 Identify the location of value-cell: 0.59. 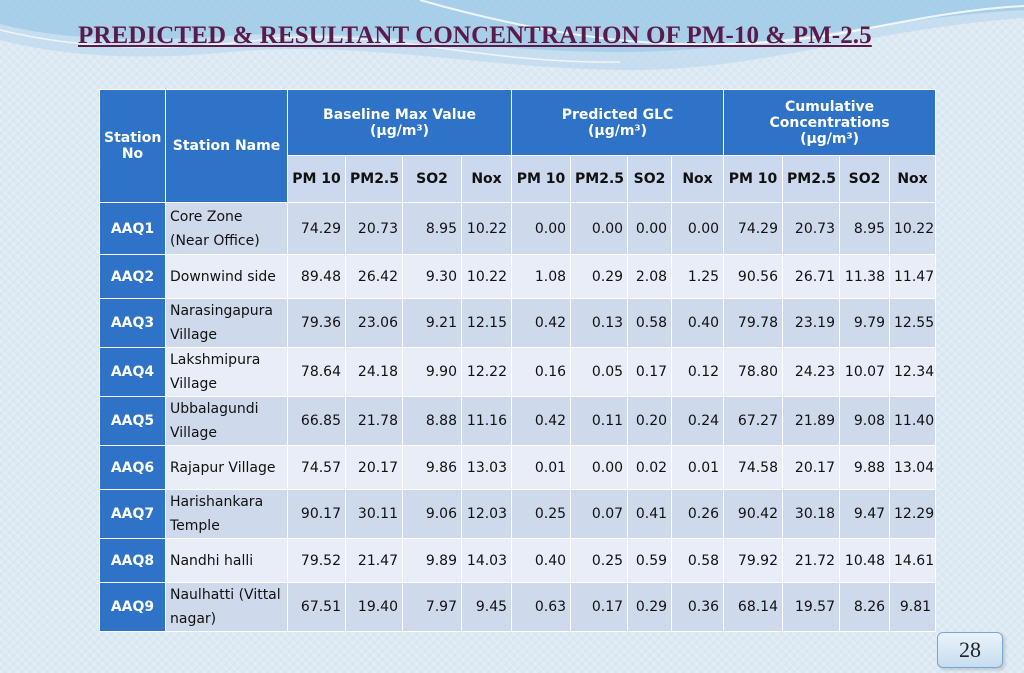
(650, 560).